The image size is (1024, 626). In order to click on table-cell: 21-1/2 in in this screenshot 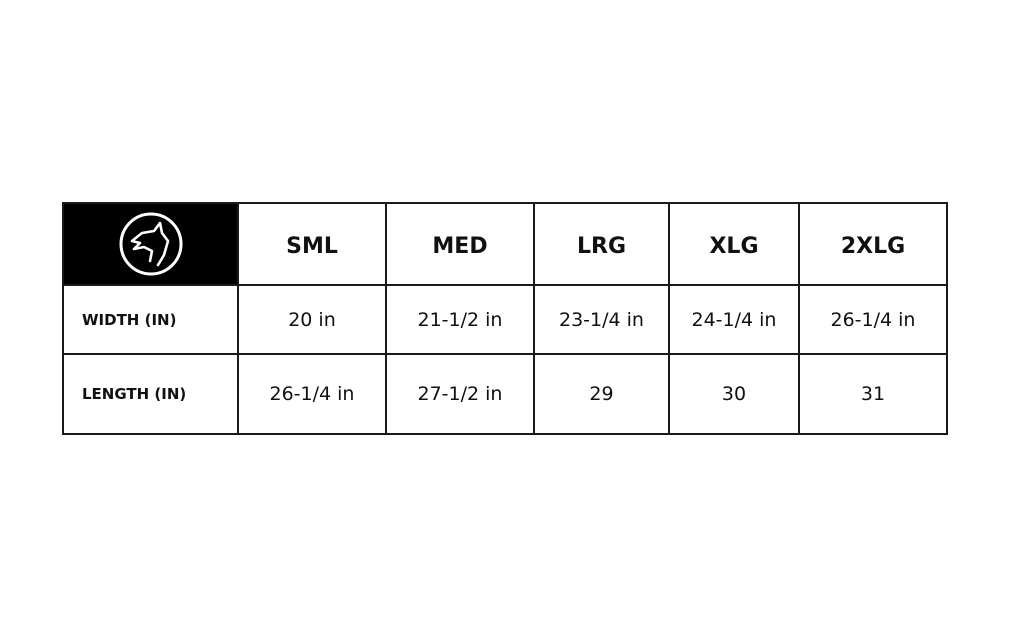, I will do `click(460, 319)`.